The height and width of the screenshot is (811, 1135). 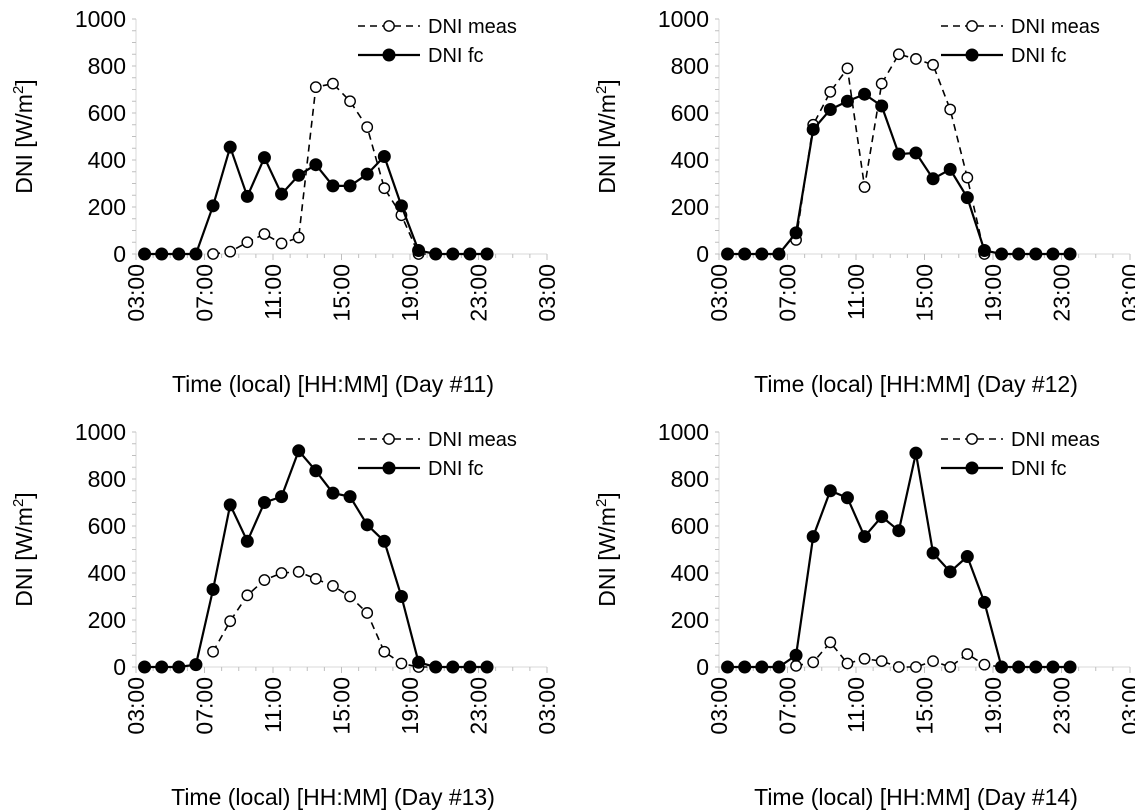 What do you see at coordinates (479, 706) in the screenshot?
I see `x-tick-label: 23:00` at bounding box center [479, 706].